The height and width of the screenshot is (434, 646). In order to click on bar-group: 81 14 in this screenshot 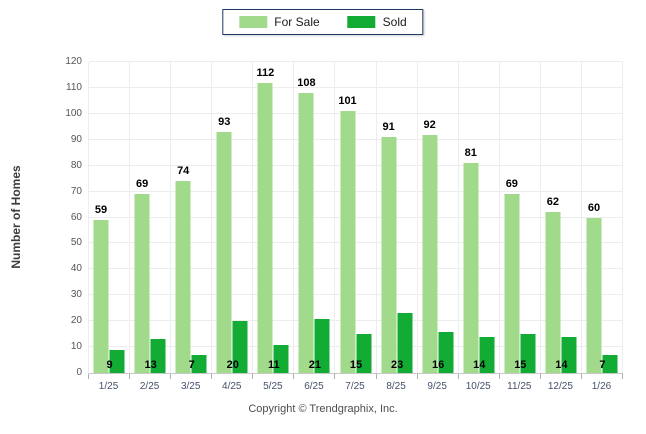, I will do `click(479, 220)`.